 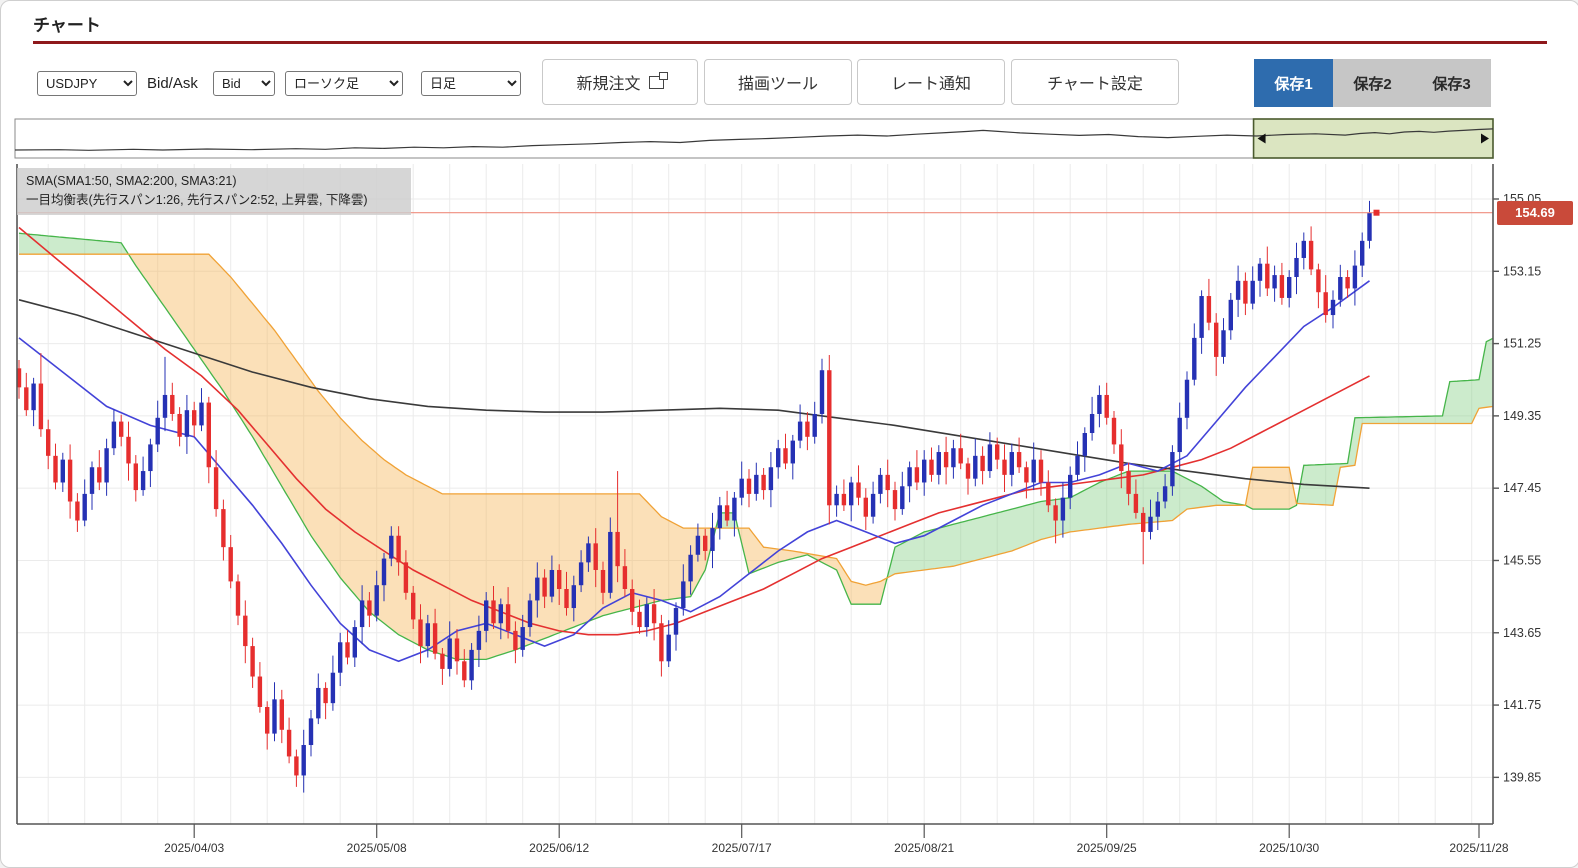 What do you see at coordinates (1522, 633) in the screenshot?
I see `price-tick-label: 143.65` at bounding box center [1522, 633].